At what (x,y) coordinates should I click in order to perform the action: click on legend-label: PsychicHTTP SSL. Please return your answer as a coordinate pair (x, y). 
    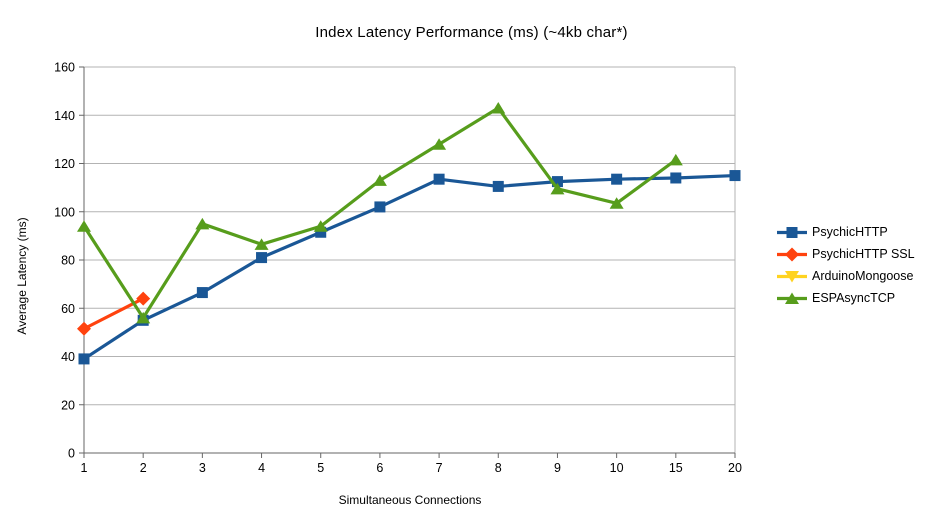
    Looking at the image, I should click on (863, 254).